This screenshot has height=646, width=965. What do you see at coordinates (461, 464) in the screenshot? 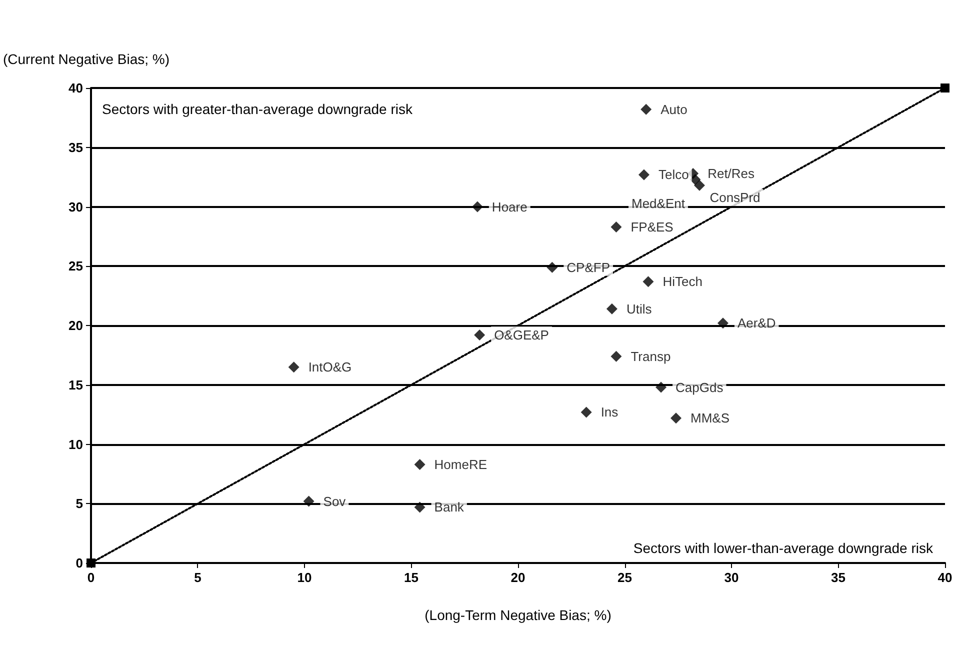
I see `data-label: HomeRE` at bounding box center [461, 464].